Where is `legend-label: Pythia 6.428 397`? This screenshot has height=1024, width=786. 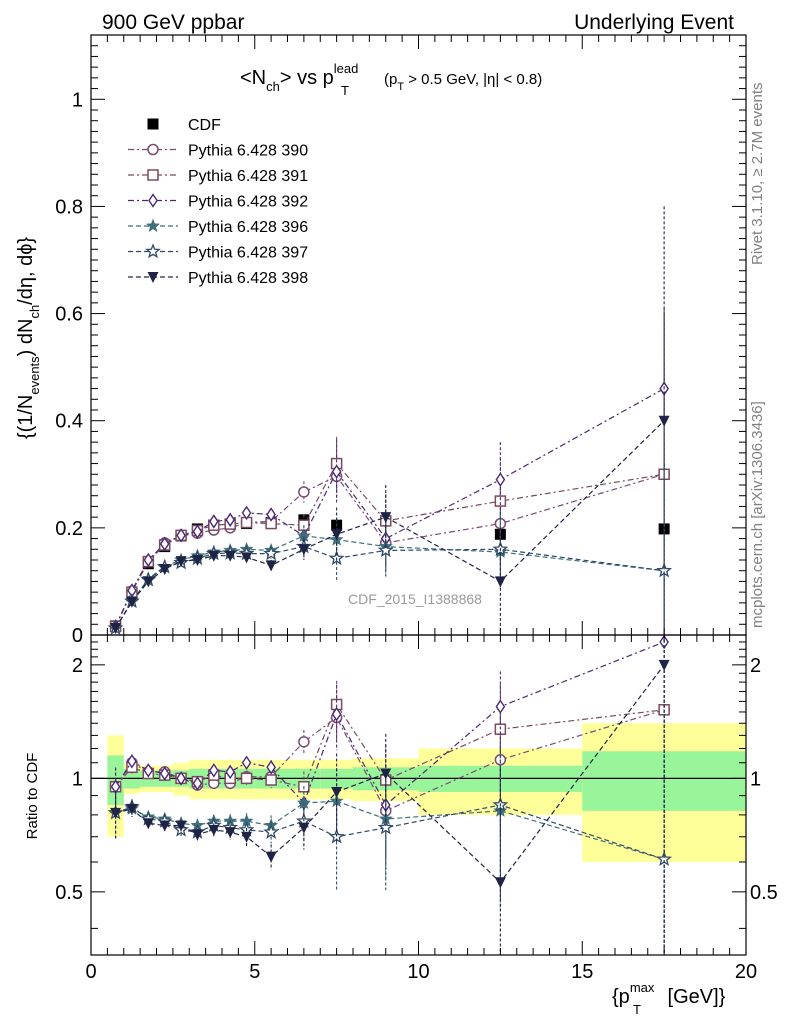
legend-label: Pythia 6.428 397 is located at coordinates (248, 253).